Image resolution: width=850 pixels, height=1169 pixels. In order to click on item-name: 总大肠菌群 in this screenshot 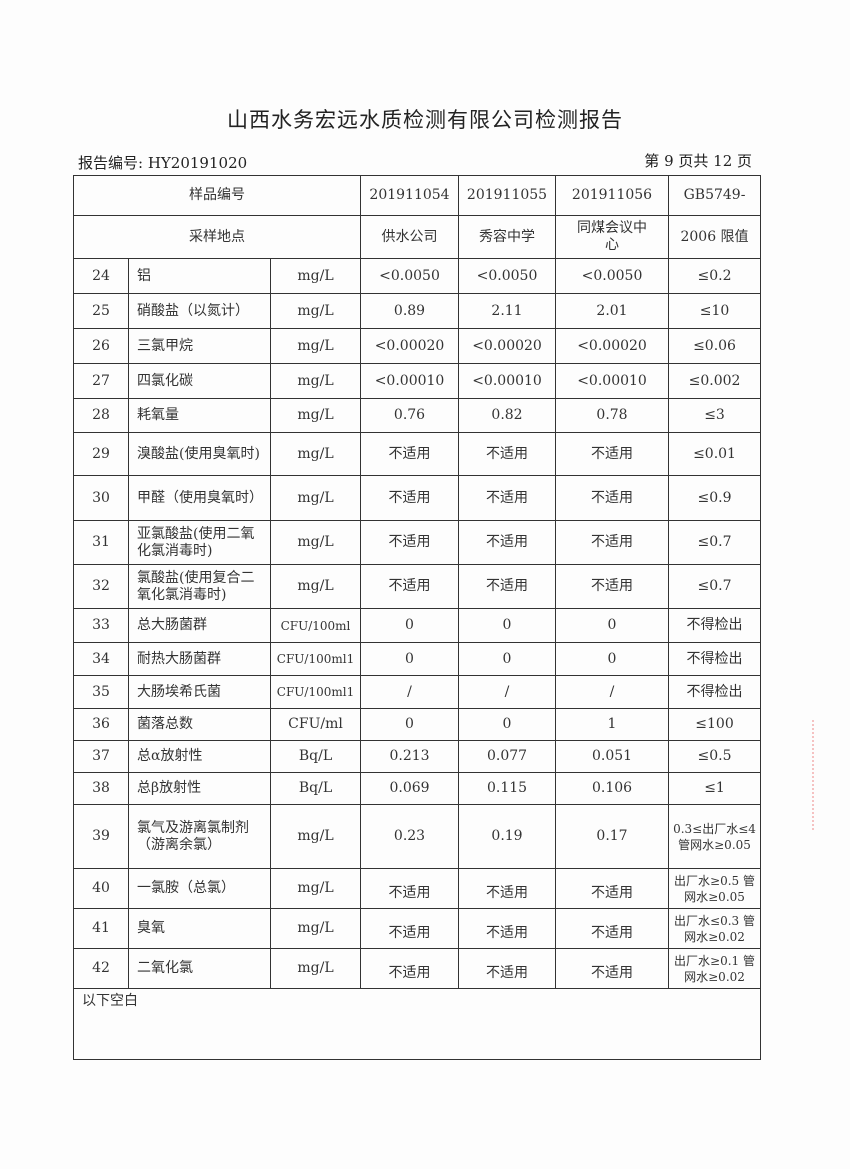, I will do `click(199, 625)`.